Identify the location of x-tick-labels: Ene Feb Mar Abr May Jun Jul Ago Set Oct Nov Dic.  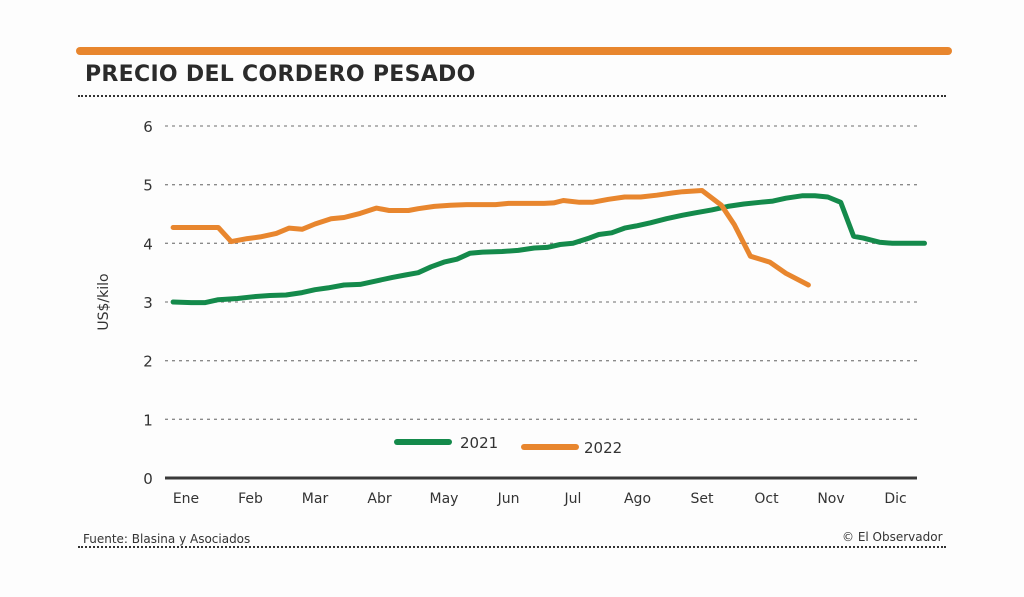
(540, 499).